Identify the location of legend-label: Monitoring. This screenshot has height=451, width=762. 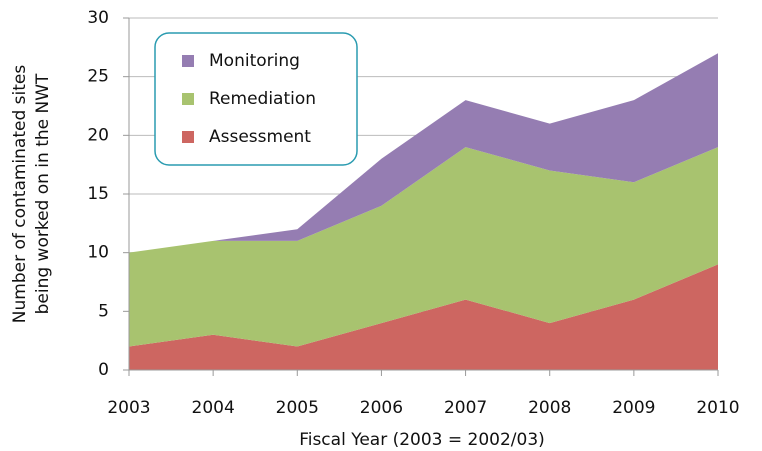
(254, 61).